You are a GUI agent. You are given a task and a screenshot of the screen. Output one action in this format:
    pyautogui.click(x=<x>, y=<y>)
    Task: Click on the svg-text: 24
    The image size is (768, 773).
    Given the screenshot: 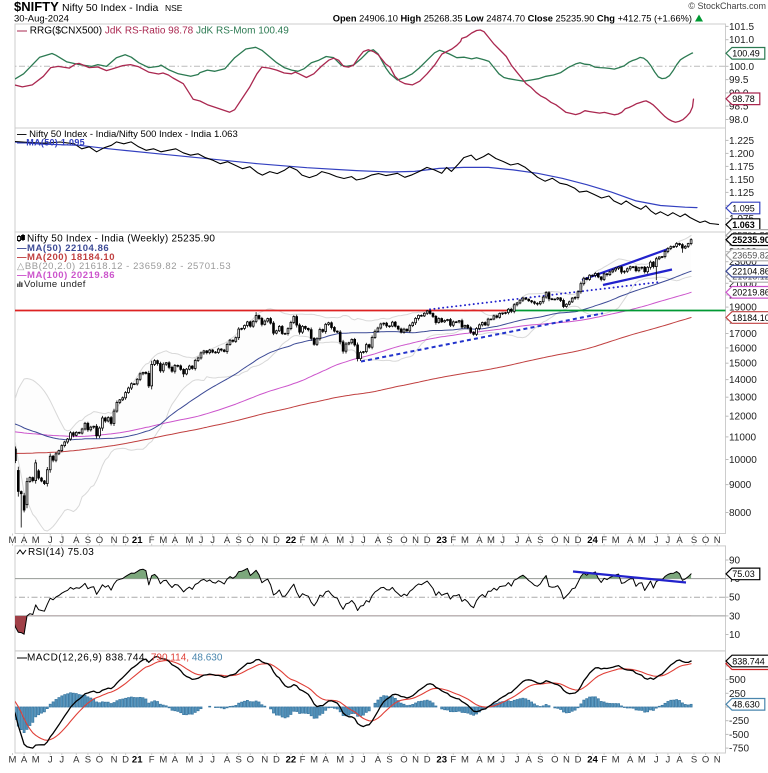 What is the action you would take?
    pyautogui.click(x=592, y=540)
    